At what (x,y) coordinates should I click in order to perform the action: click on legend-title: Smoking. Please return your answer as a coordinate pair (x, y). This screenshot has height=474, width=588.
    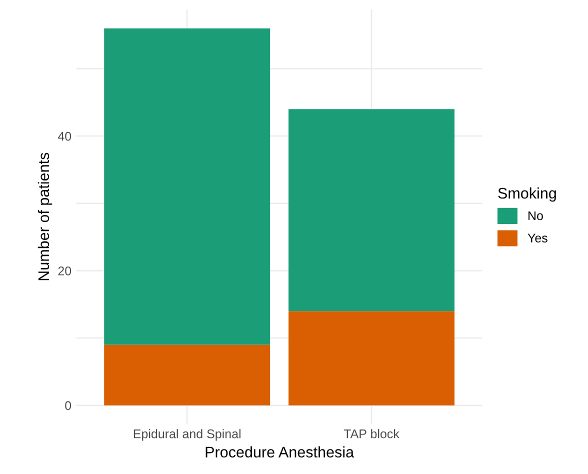
    Looking at the image, I should click on (527, 194).